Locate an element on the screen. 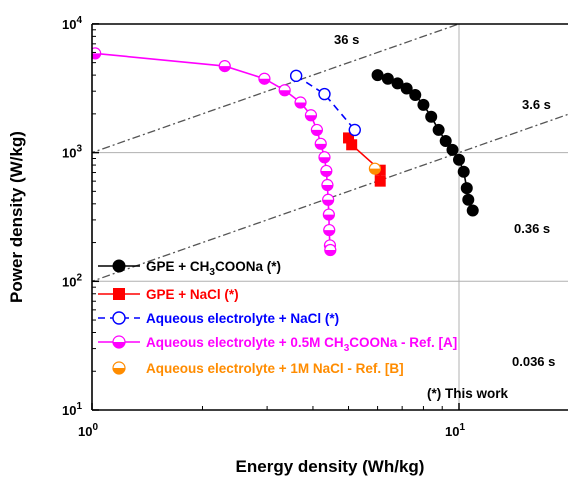  series-line is located at coordinates (325, 103).